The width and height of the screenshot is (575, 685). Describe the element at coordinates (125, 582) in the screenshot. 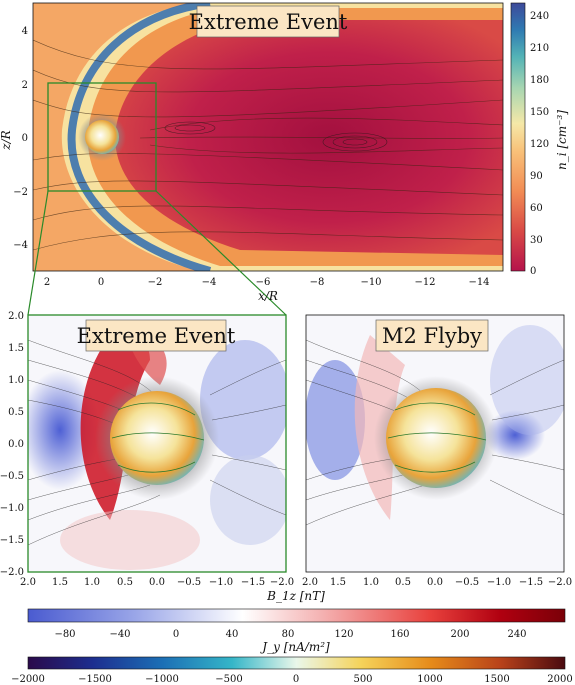

I see `bottom-left-x-tick: 0.5` at that location.